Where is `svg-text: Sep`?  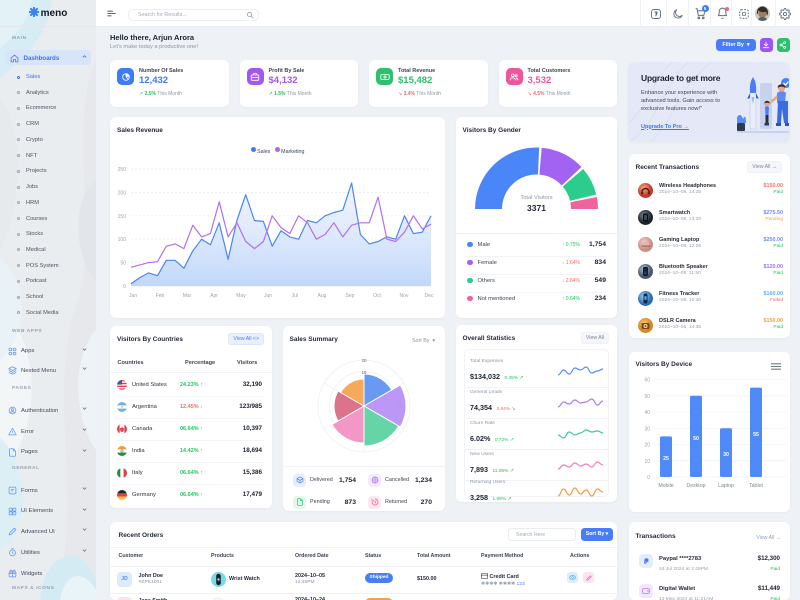 svg-text: Sep is located at coordinates (350, 296).